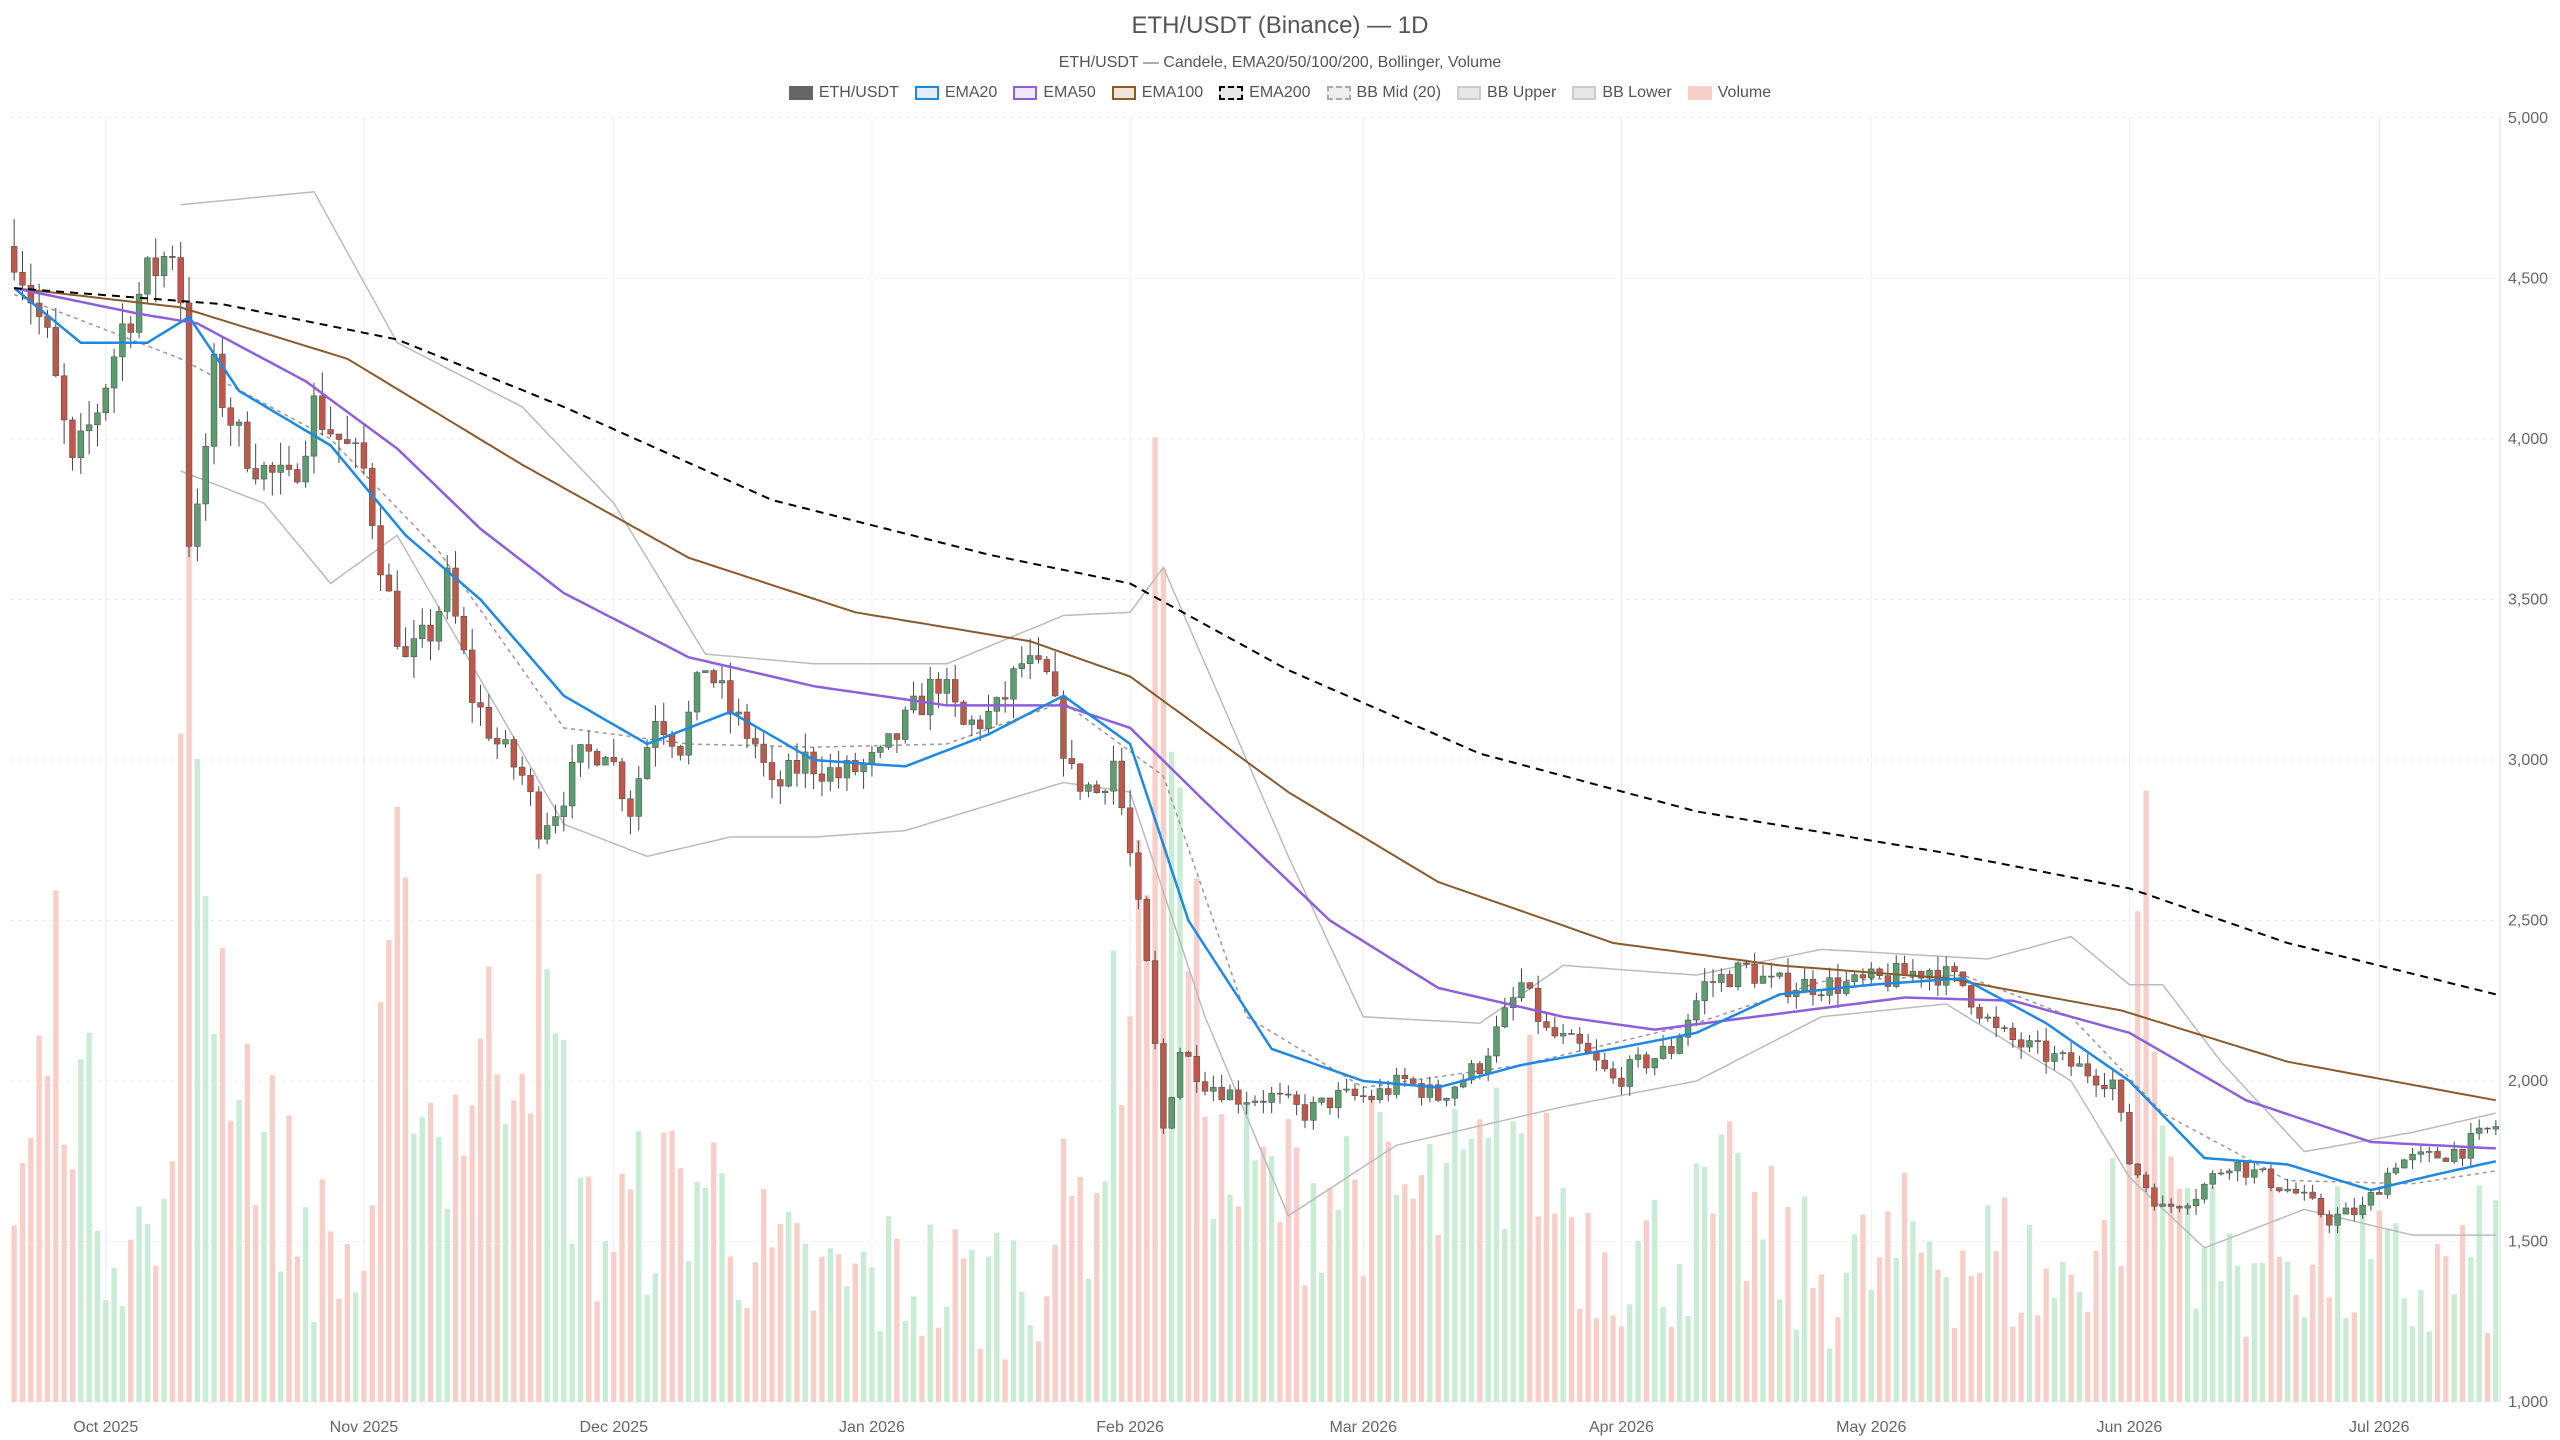 The height and width of the screenshot is (1440, 2560). What do you see at coordinates (1157, 93) in the screenshot?
I see `legend-item-ema100: EMA100` at bounding box center [1157, 93].